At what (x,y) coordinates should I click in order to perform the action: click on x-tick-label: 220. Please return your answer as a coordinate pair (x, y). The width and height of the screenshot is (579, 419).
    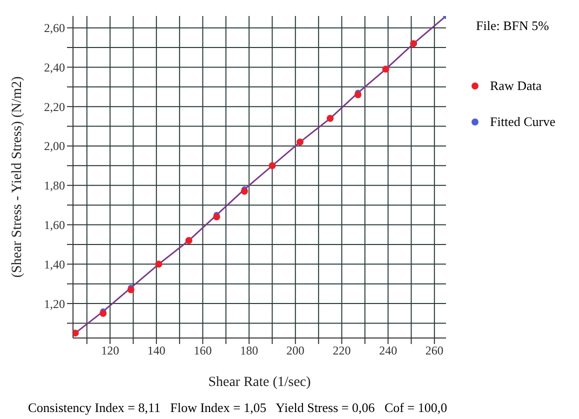
    Looking at the image, I should click on (341, 351).